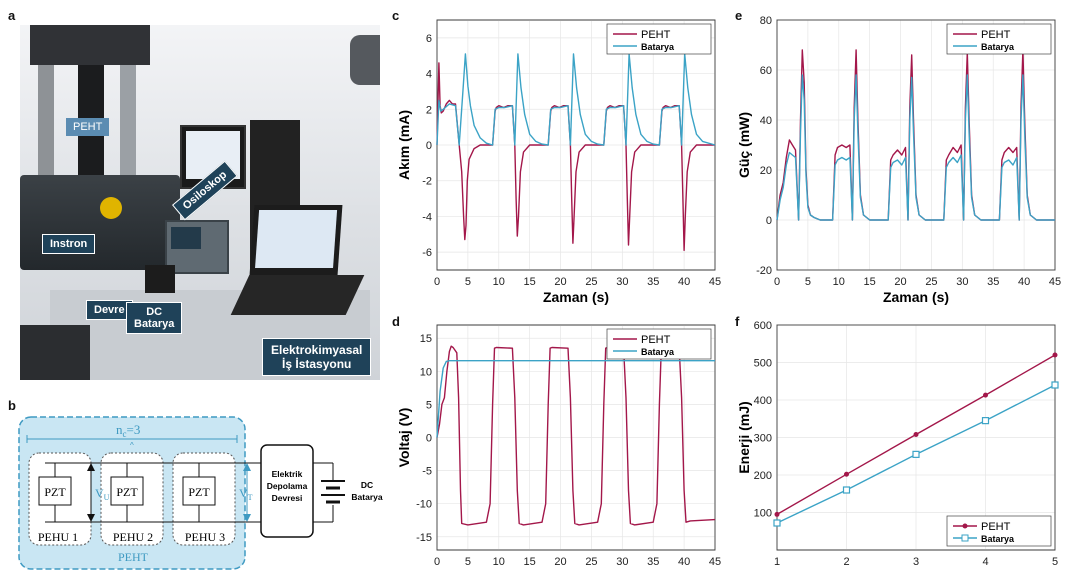  I want to click on panel-letter-f: f, so click(737, 321).